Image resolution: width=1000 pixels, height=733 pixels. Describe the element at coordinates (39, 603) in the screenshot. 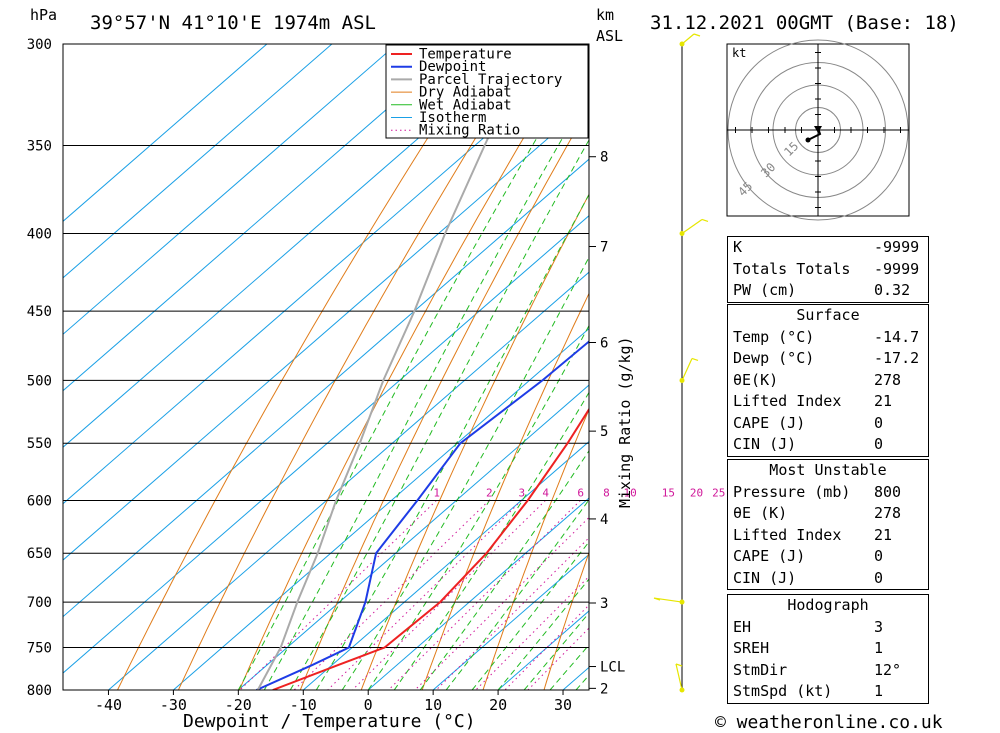

I see `pressure-tick-label: 700` at that location.